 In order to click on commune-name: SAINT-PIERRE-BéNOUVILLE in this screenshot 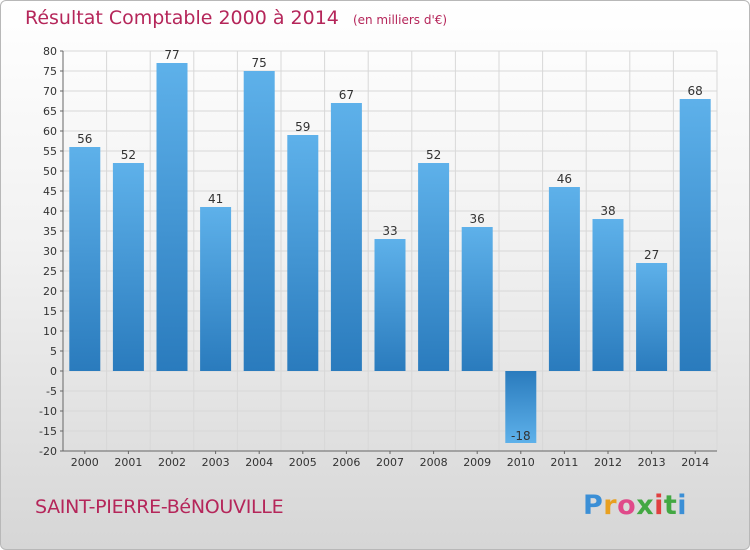, I will do `click(159, 507)`.